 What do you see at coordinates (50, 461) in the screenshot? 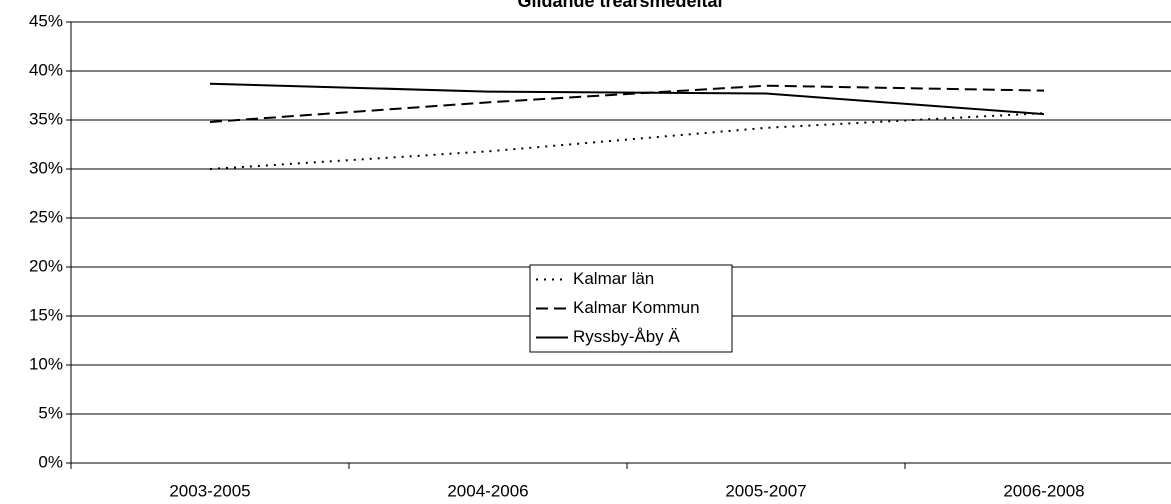
I see `y-tick-label: 0%` at bounding box center [50, 461].